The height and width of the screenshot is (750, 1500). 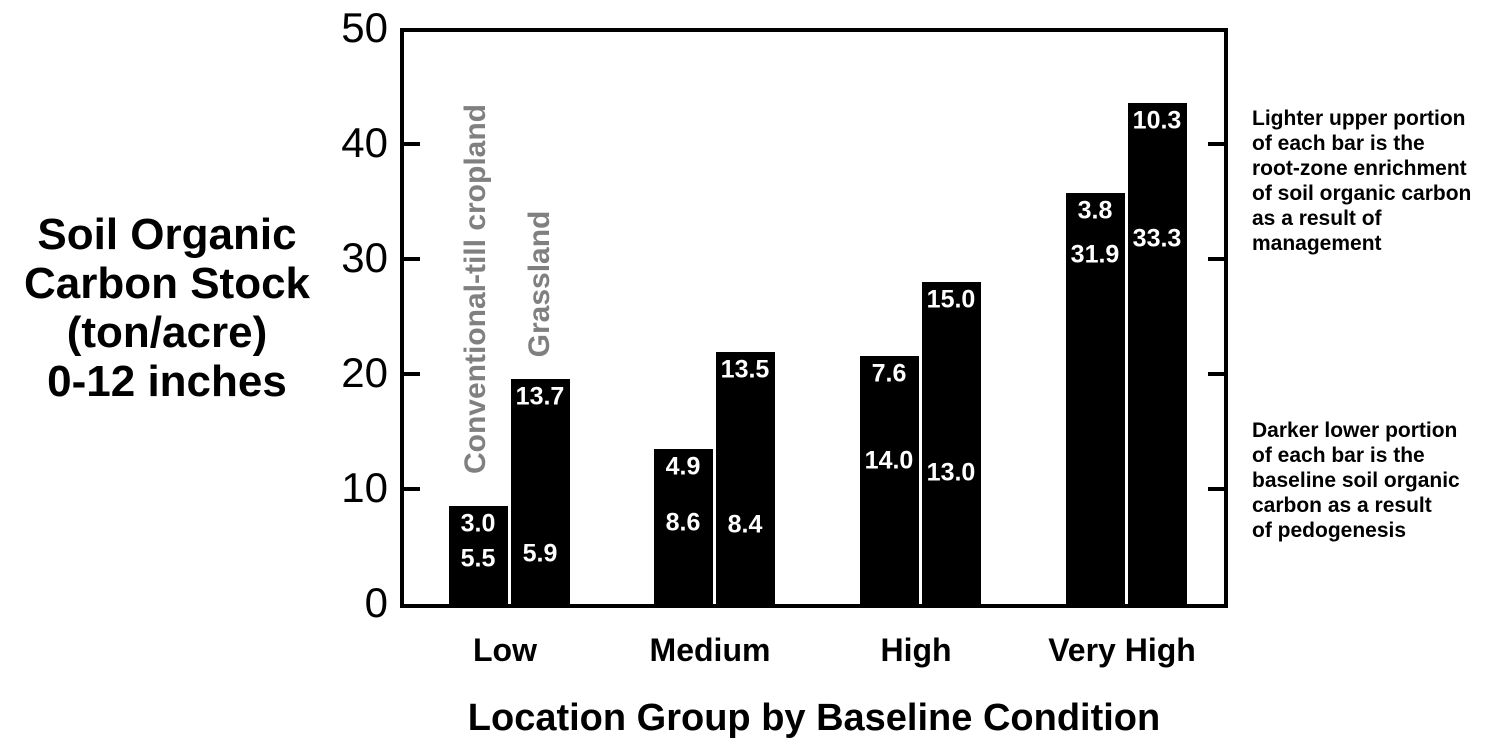 What do you see at coordinates (364, 258) in the screenshot?
I see `y-tick-label: 30` at bounding box center [364, 258].